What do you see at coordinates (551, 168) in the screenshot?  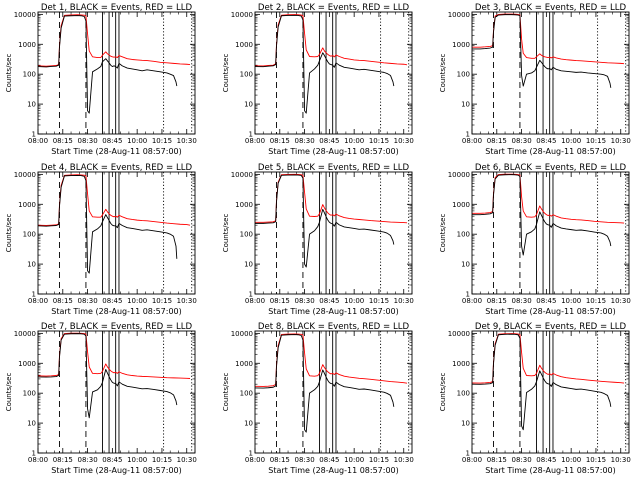 I see `panel-title: Det 6, BLACK = Events, RED = LLD` at bounding box center [551, 168].